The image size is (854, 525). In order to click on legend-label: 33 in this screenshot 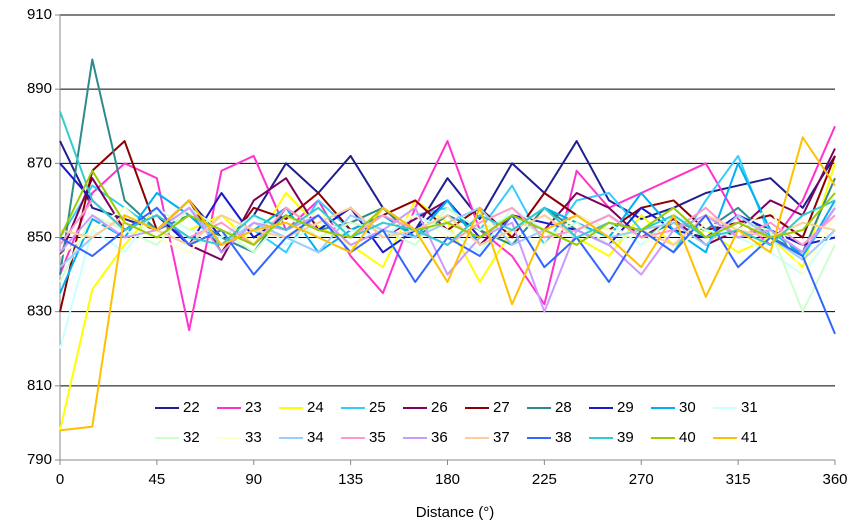, I will do `click(253, 437)`.